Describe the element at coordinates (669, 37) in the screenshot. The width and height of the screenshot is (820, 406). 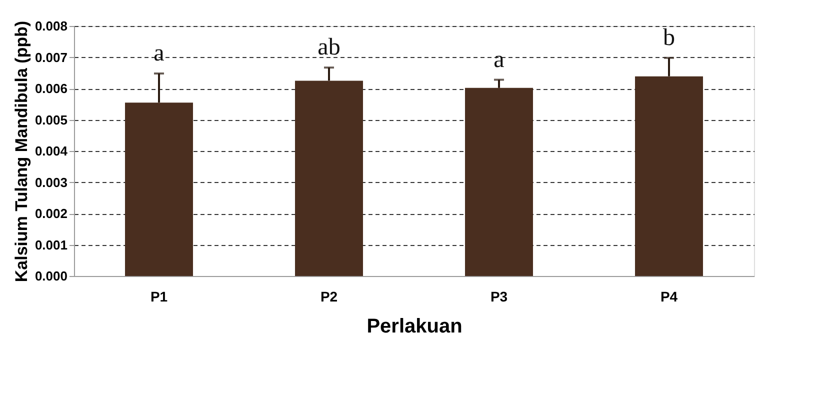
I see `annotation: b` at that location.